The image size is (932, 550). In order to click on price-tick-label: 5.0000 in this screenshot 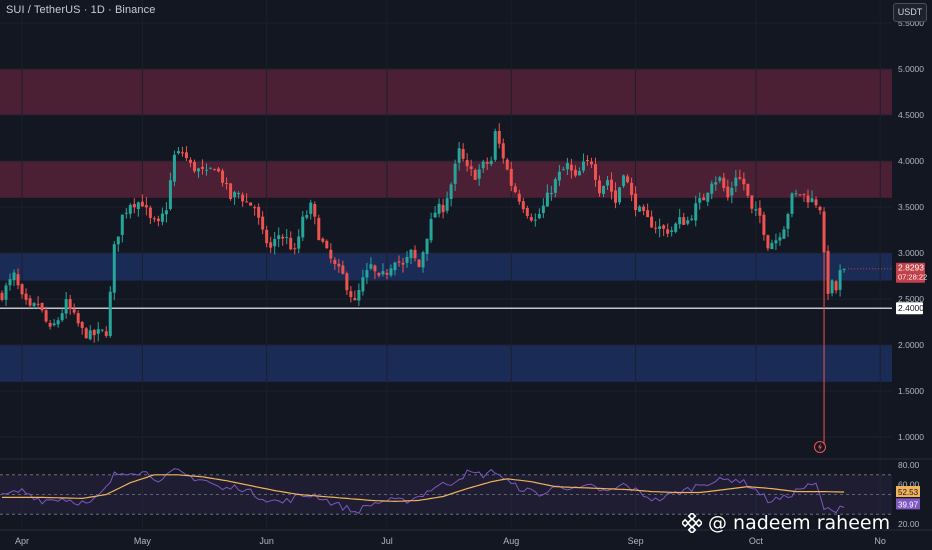, I will do `click(911, 69)`.